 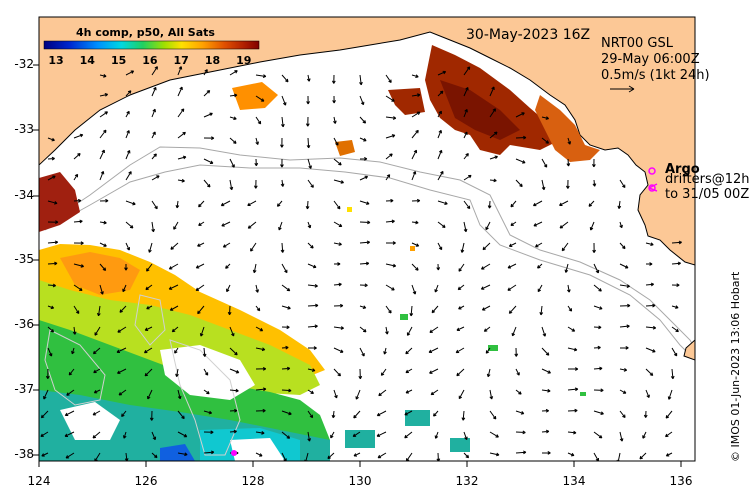 I want to click on y-tick-label: -33, so click(x=24, y=129).